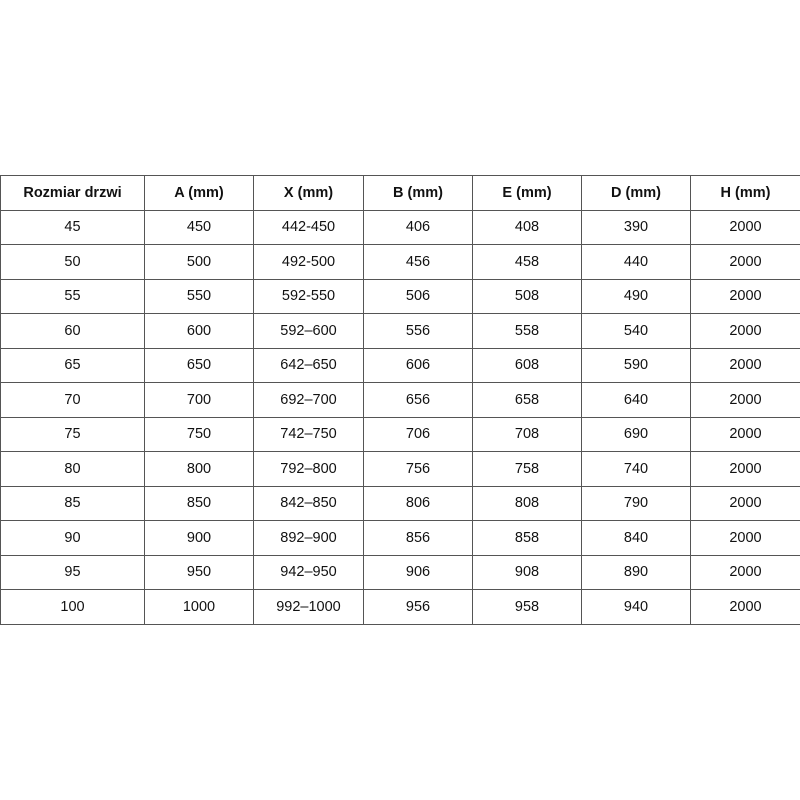 The height and width of the screenshot is (800, 800). Describe the element at coordinates (527, 365) in the screenshot. I see `table-cell: 608` at that location.